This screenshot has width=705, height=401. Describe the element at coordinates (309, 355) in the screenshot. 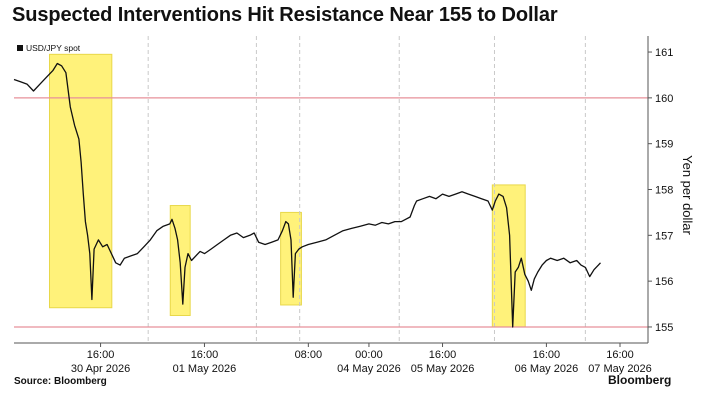

I see `x-tick-time-label-3: 08:00` at that location.